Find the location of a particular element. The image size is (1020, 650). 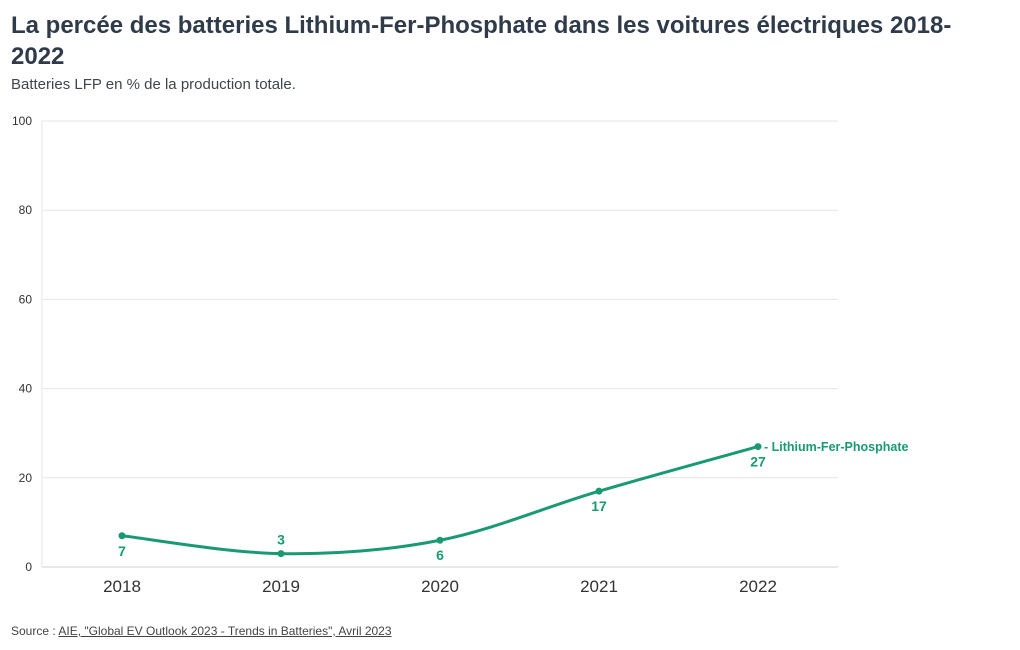

data-label: 27 is located at coordinates (758, 462).